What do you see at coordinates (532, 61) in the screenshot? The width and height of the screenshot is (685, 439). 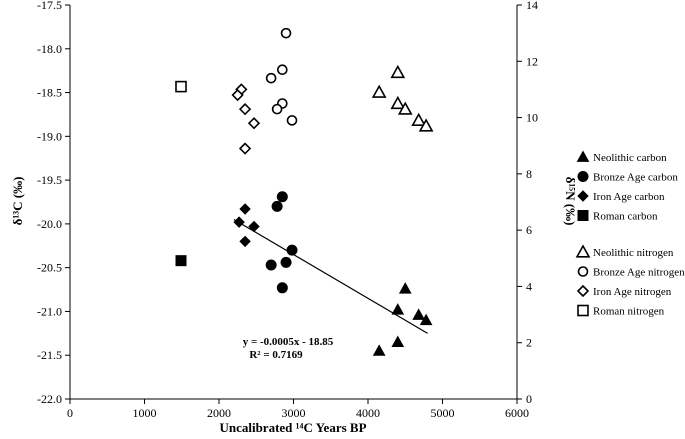 I see `y2-tick-label: 12` at bounding box center [532, 61].